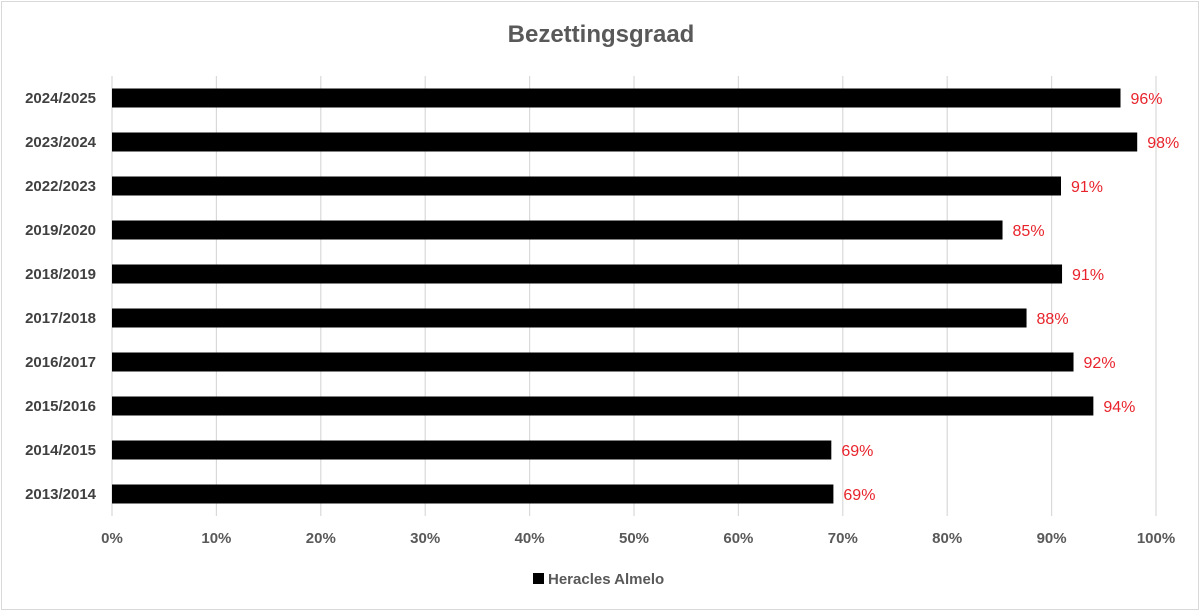 This screenshot has height=611, width=1200. What do you see at coordinates (61, 494) in the screenshot?
I see `category-label: 2013/2014` at bounding box center [61, 494].